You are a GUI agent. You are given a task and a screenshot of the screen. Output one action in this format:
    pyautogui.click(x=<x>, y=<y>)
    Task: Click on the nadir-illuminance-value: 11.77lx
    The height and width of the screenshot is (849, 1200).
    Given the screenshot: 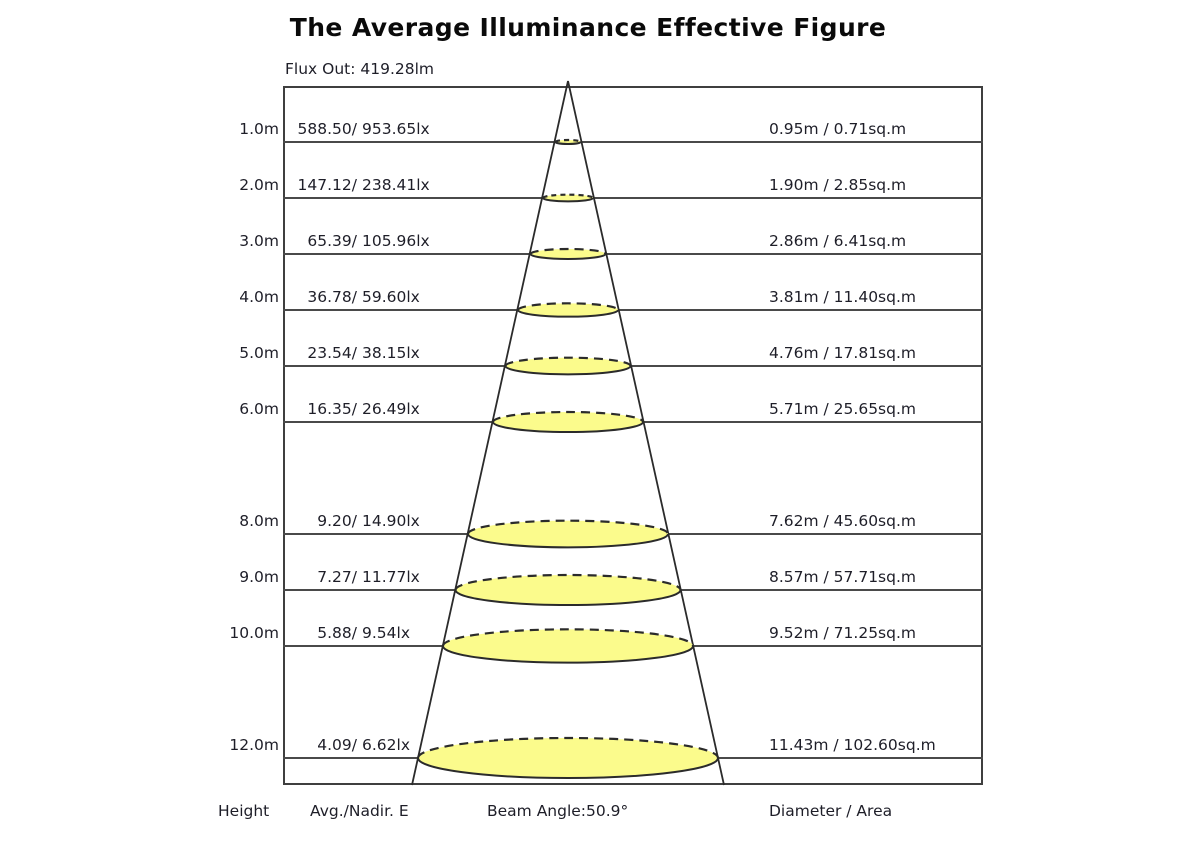 What is the action you would take?
    pyautogui.click(x=391, y=577)
    